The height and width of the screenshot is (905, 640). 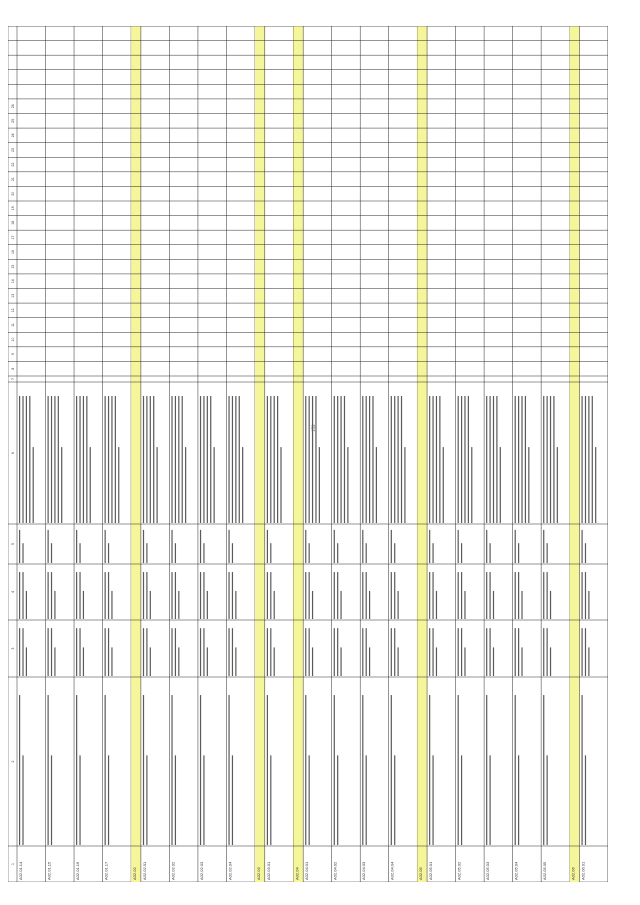 What do you see at coordinates (13, 208) in the screenshot?
I see `column-number: 19` at bounding box center [13, 208].